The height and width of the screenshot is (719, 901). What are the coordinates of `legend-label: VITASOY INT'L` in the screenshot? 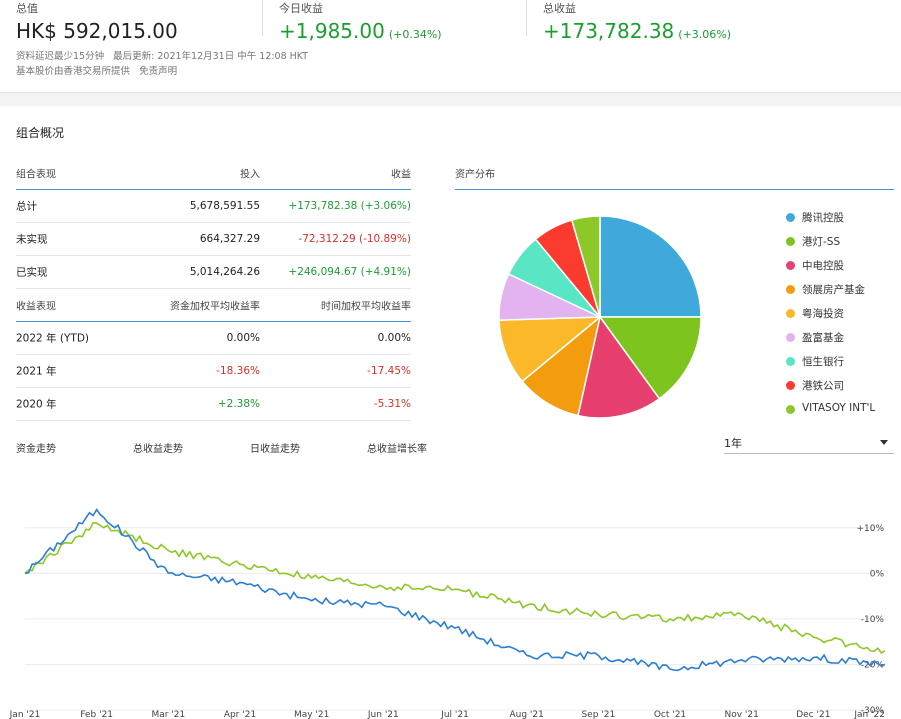 It's located at (839, 408).